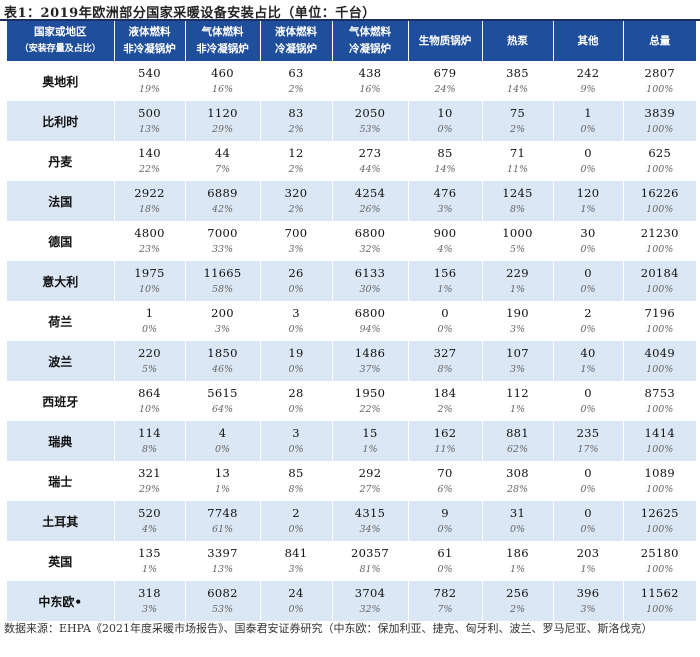 The image size is (700, 657). Describe the element at coordinates (517, 312) in the screenshot. I see `value-text: 190` at that location.